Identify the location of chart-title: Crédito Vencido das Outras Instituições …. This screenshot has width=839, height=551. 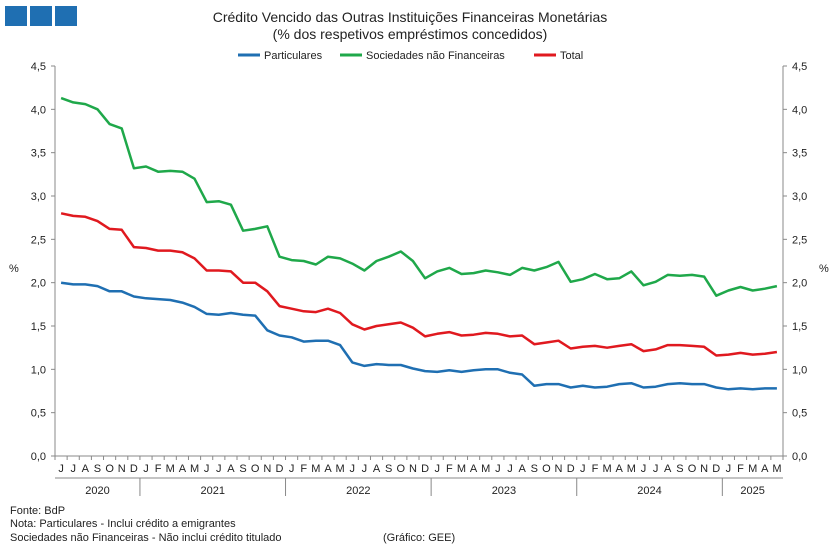
(410, 17).